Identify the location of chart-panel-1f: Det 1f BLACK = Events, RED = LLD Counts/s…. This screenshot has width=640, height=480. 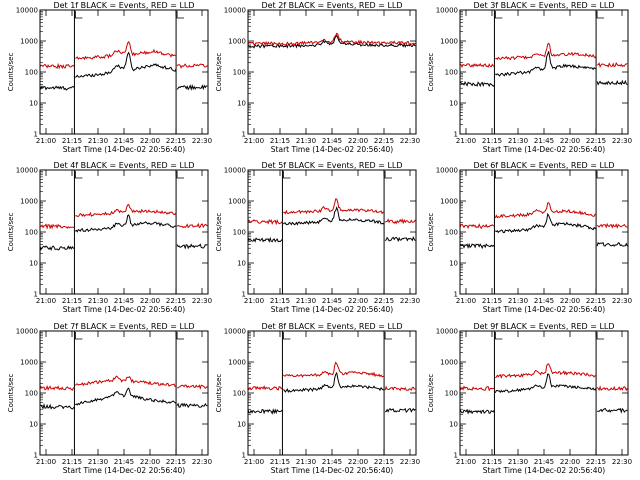
(109, 77).